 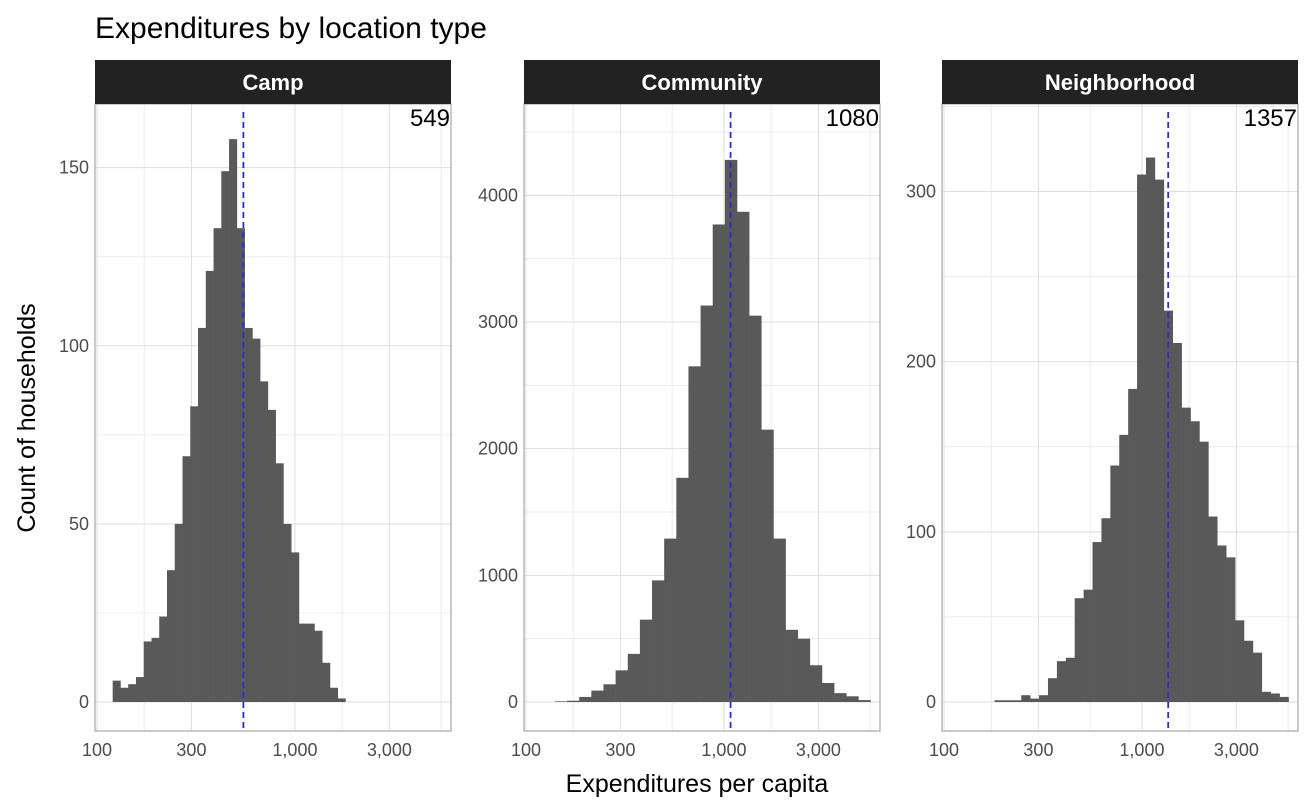 I want to click on facet-strip-label: Community, so click(x=703, y=82).